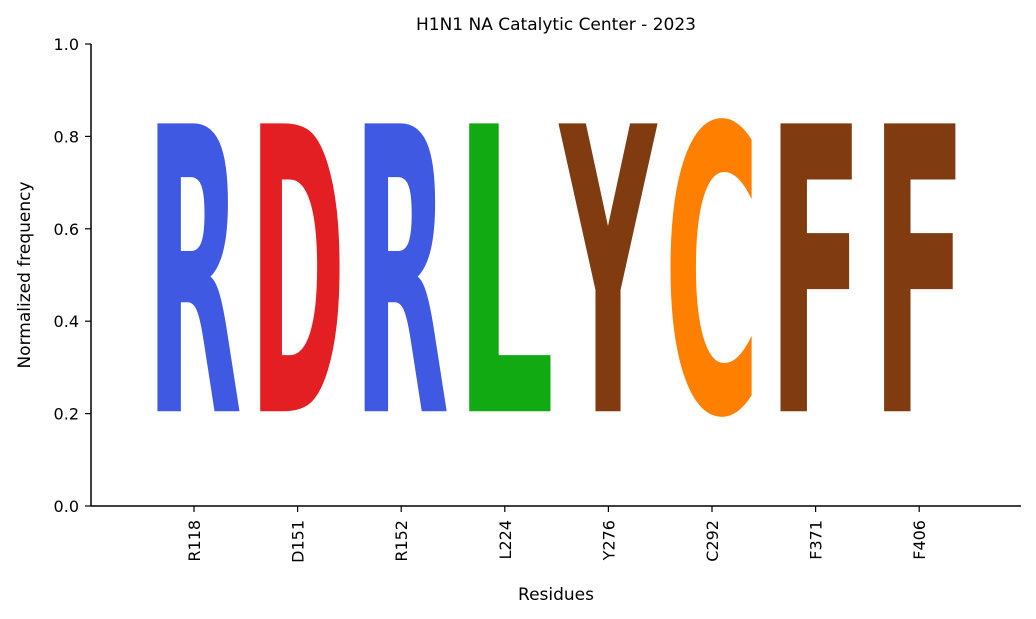 The height and width of the screenshot is (619, 1036). What do you see at coordinates (66, 321) in the screenshot?
I see `y-tick-label: 0.4` at bounding box center [66, 321].